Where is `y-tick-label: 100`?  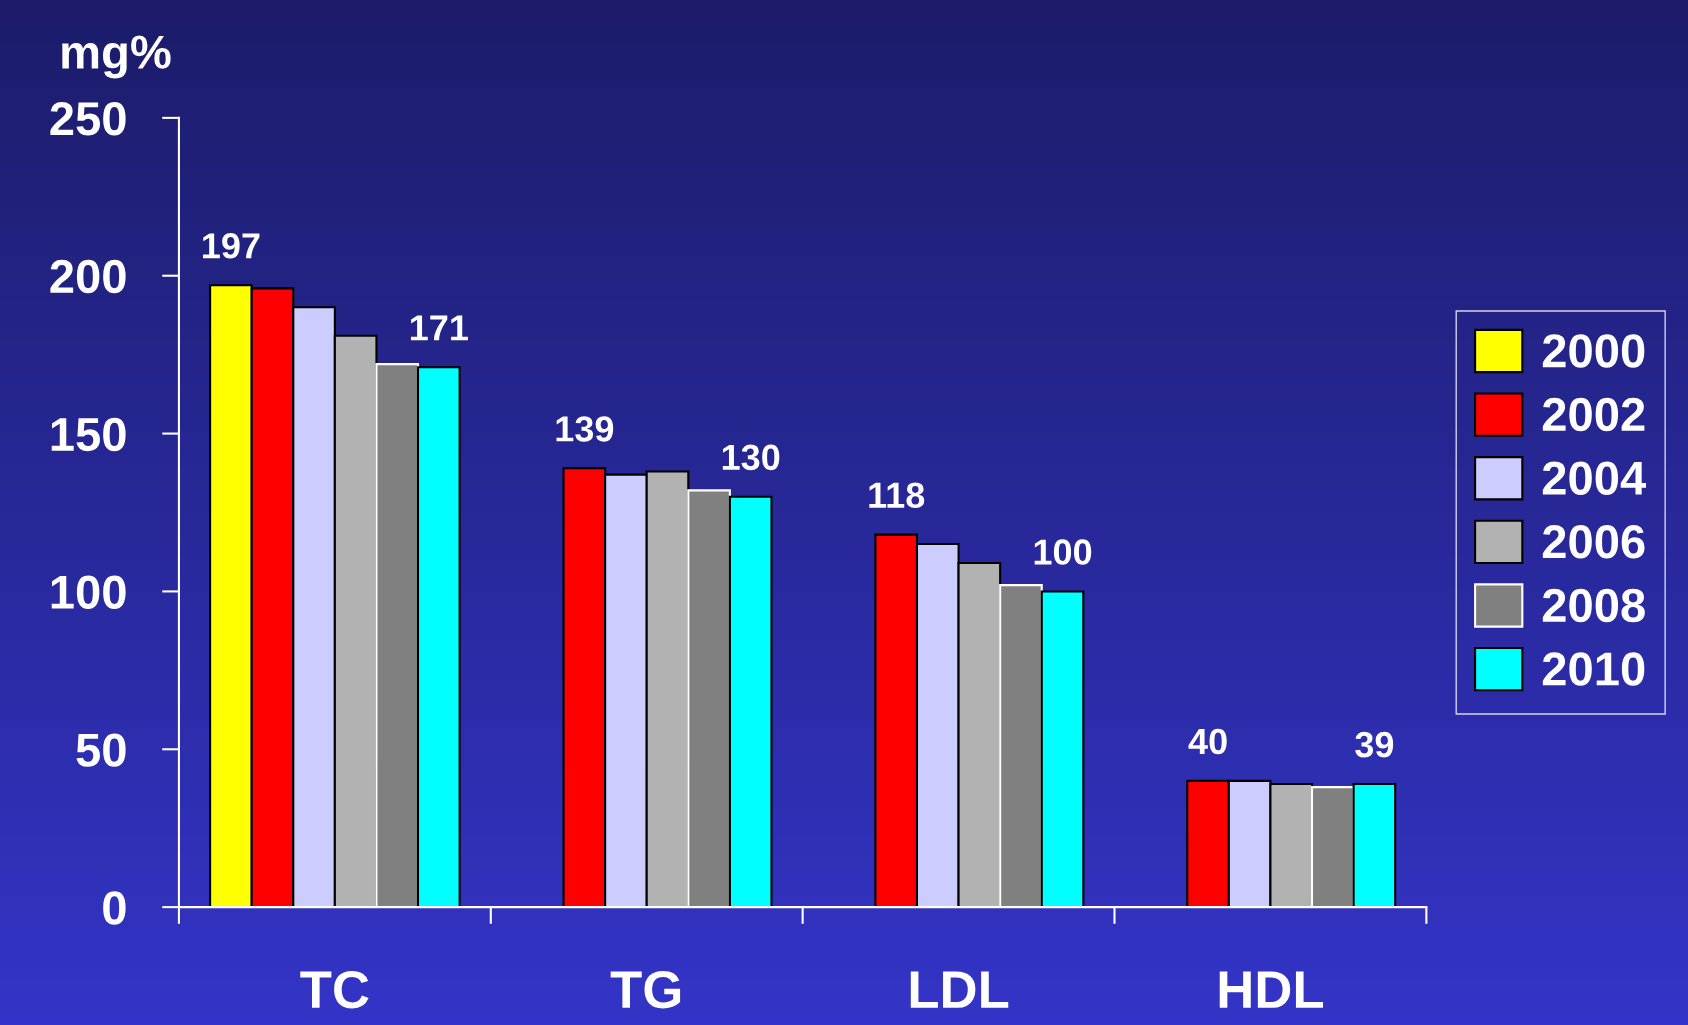
y-tick-label: 100 is located at coordinates (88, 592).